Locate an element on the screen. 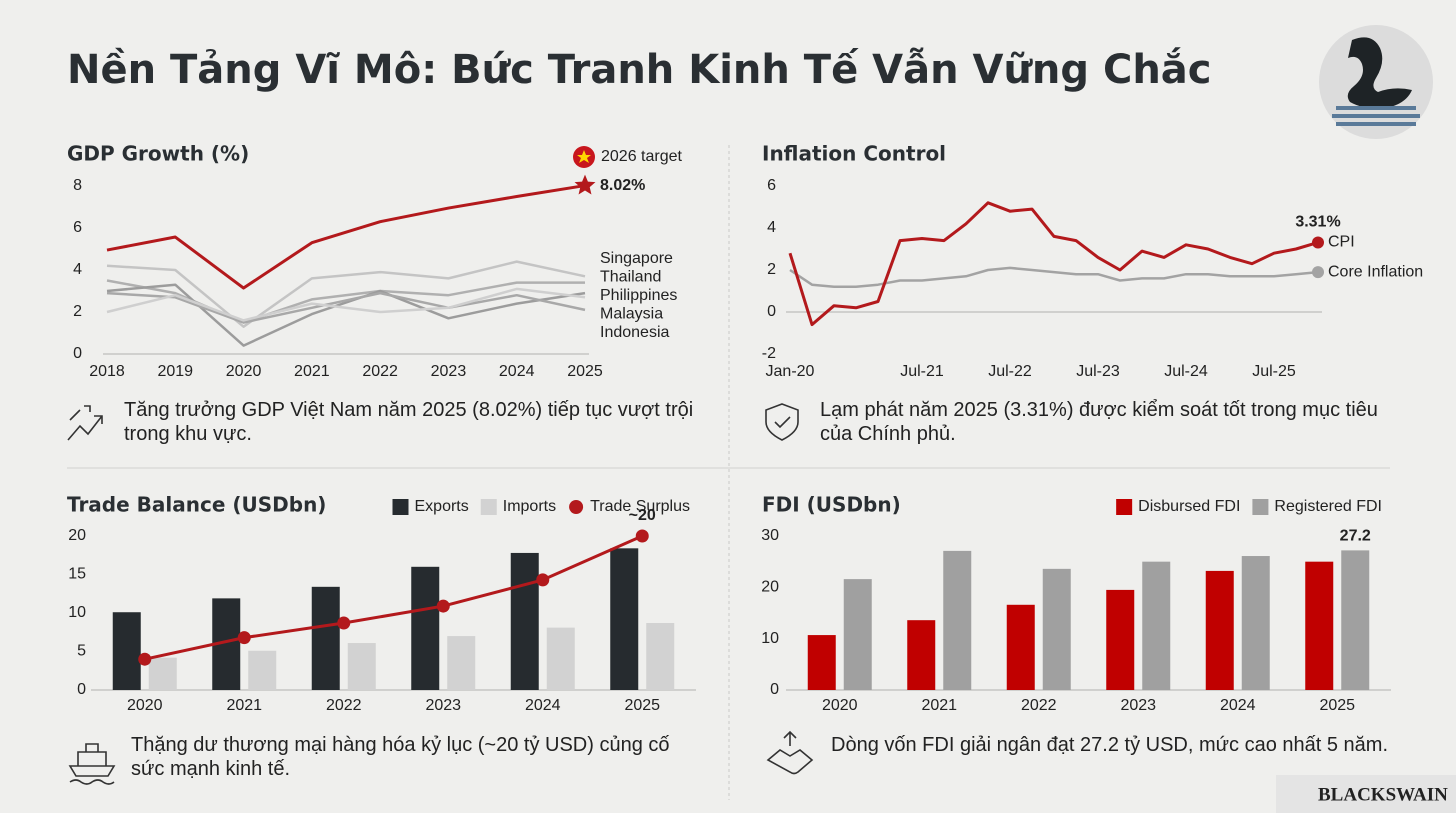 This screenshot has height=813, width=1456. x-tick-label: Jul-24 is located at coordinates (1186, 371).